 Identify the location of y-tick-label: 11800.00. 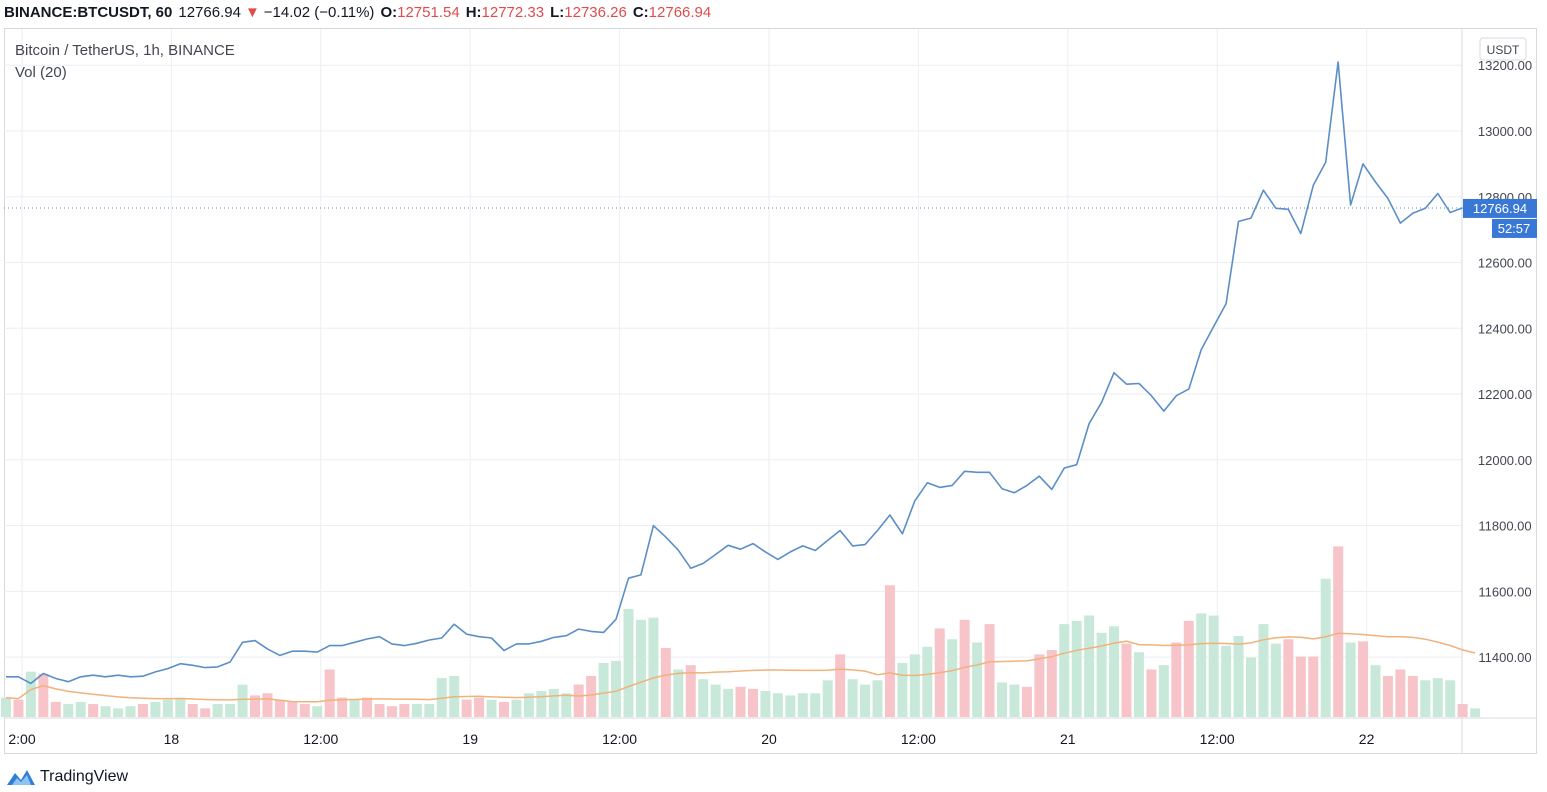
(1504, 526).